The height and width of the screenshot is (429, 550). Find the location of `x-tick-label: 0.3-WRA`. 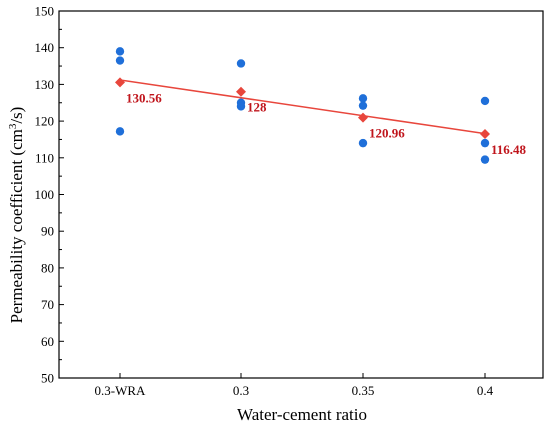

x-tick-label: 0.3-WRA is located at coordinates (121, 390).